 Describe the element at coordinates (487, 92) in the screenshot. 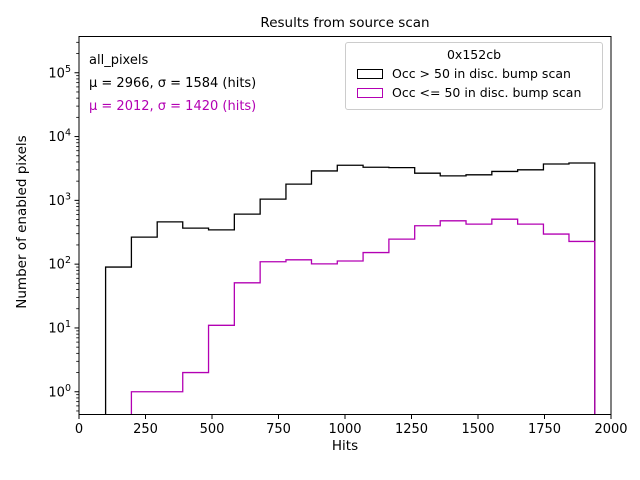

I see `legend-entry-label: Occ <= 50 in disc. bump scan` at that location.